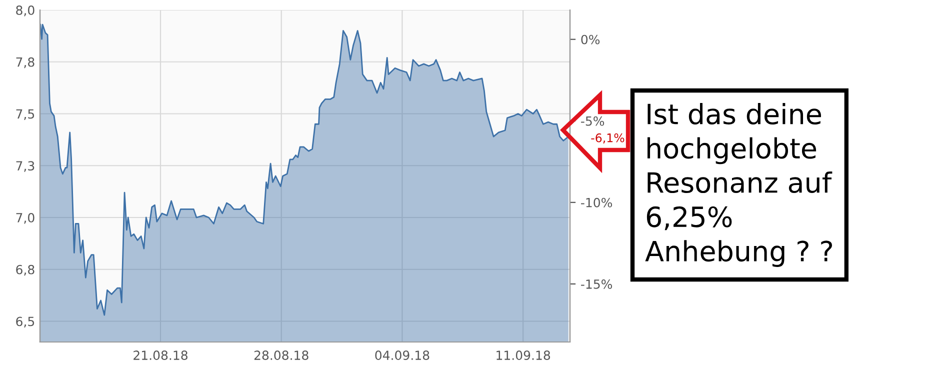 The image size is (952, 370). I want to click on y-tick-label: 7,0, so click(25, 218).